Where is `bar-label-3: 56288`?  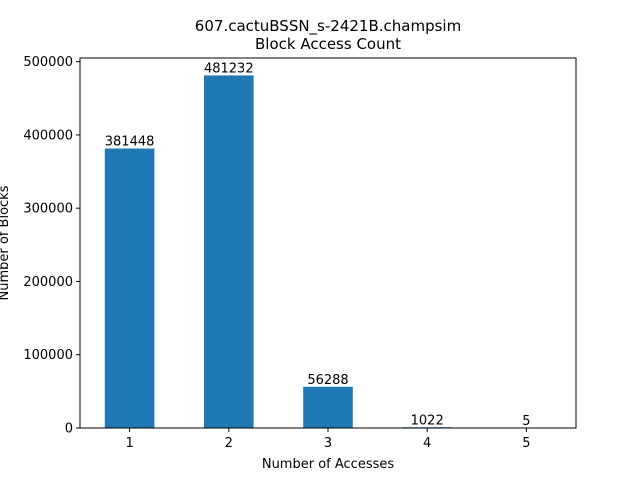 bar-label-3: 56288 is located at coordinates (327, 380).